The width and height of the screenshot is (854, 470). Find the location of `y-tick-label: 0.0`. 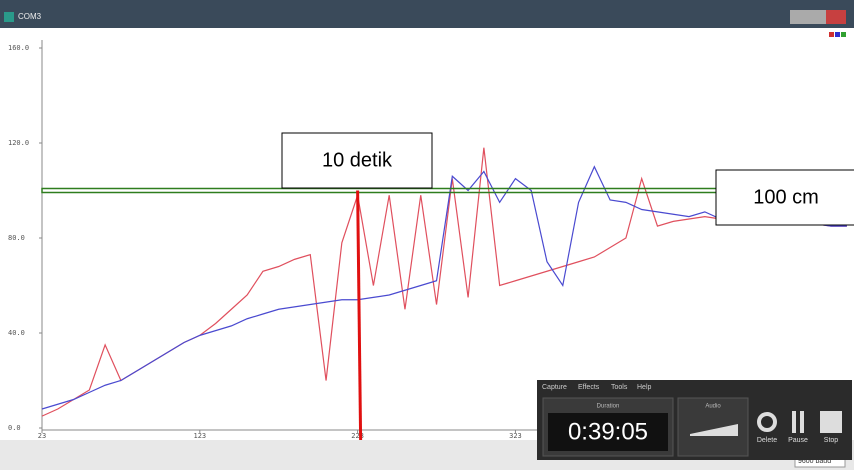

y-tick-label: 0.0 is located at coordinates (14, 428).